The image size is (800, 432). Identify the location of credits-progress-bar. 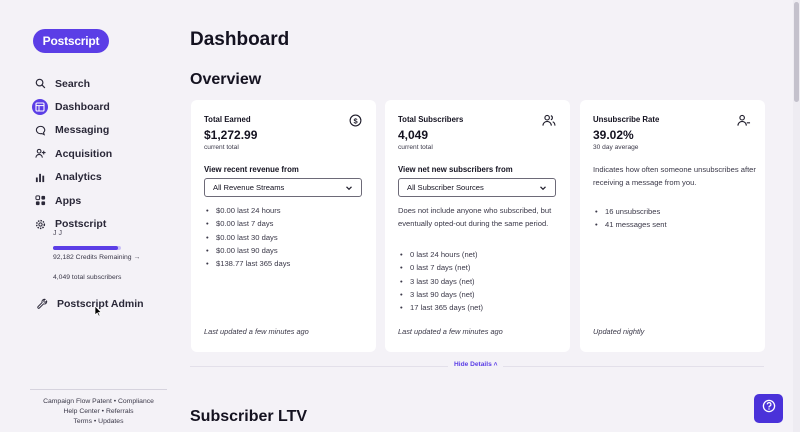
(87, 248).